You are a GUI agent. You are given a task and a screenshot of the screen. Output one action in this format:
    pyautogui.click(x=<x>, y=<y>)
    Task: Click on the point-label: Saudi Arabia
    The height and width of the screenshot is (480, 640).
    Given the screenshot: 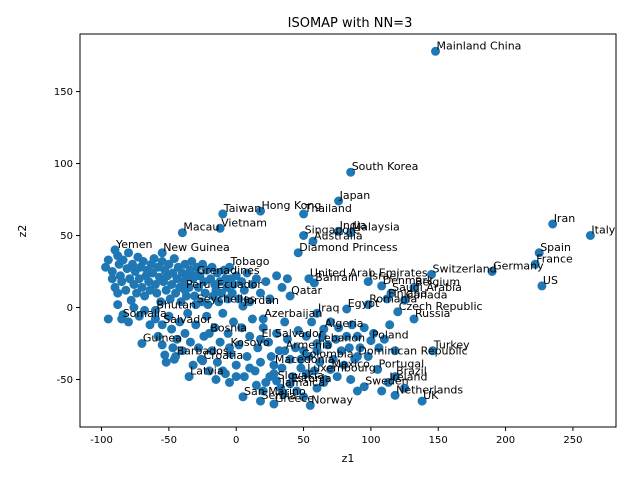 What is the action you would take?
    pyautogui.click(x=427, y=287)
    